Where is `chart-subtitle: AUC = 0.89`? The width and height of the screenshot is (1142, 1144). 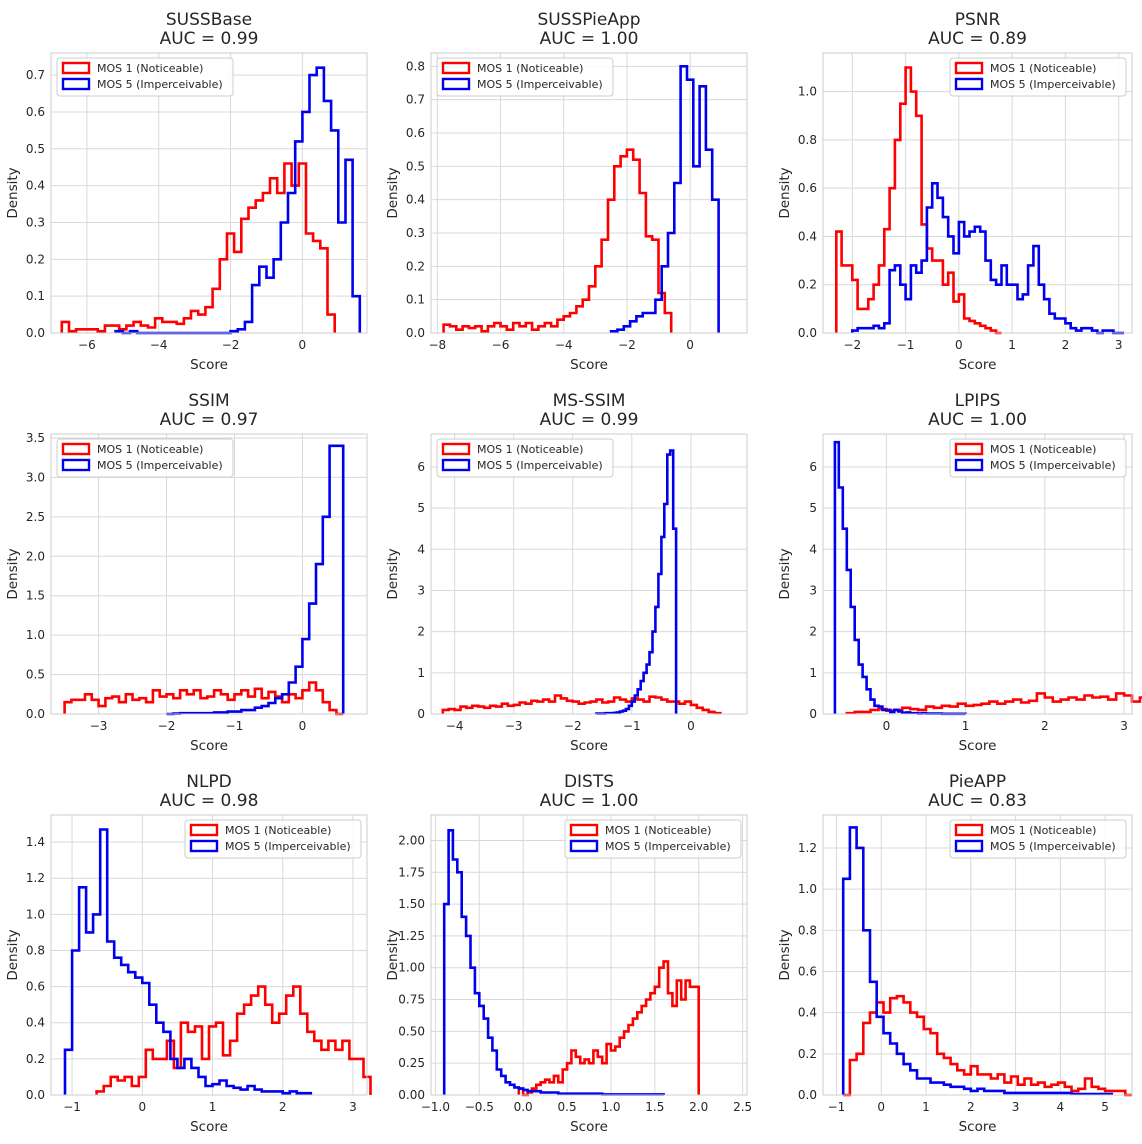
chart-subtitle: AUC = 0.89 is located at coordinates (977, 39).